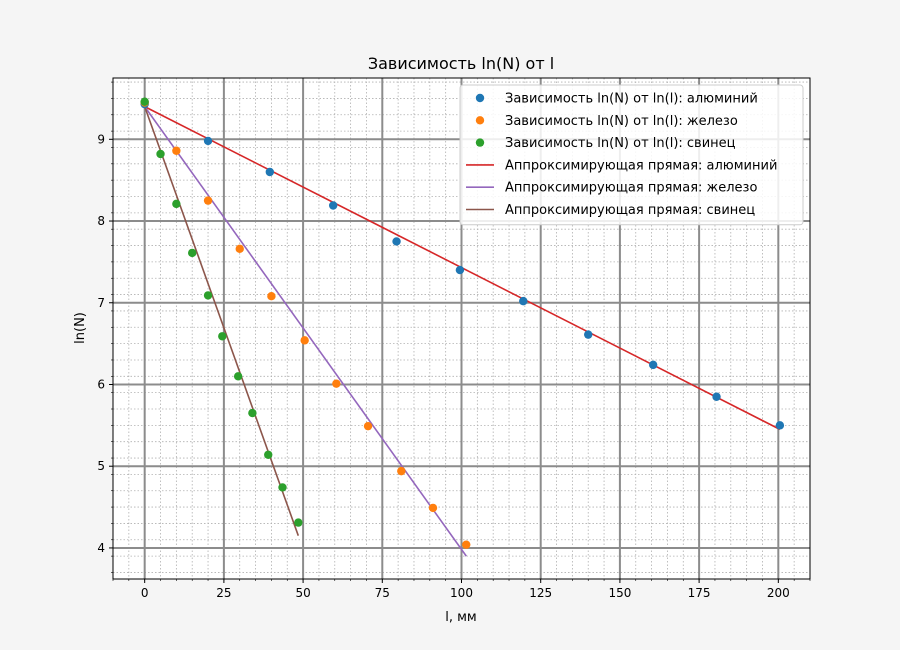 The height and width of the screenshot is (650, 900). Describe the element at coordinates (223, 593) in the screenshot. I see `x-tick-label: 25` at that location.